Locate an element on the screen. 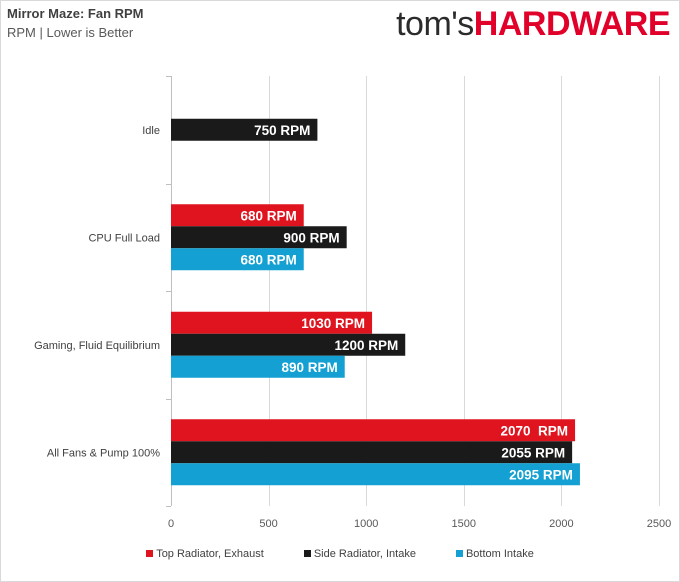 Image resolution: width=680 pixels, height=582 pixels. data-label: 900 RPM is located at coordinates (311, 237).